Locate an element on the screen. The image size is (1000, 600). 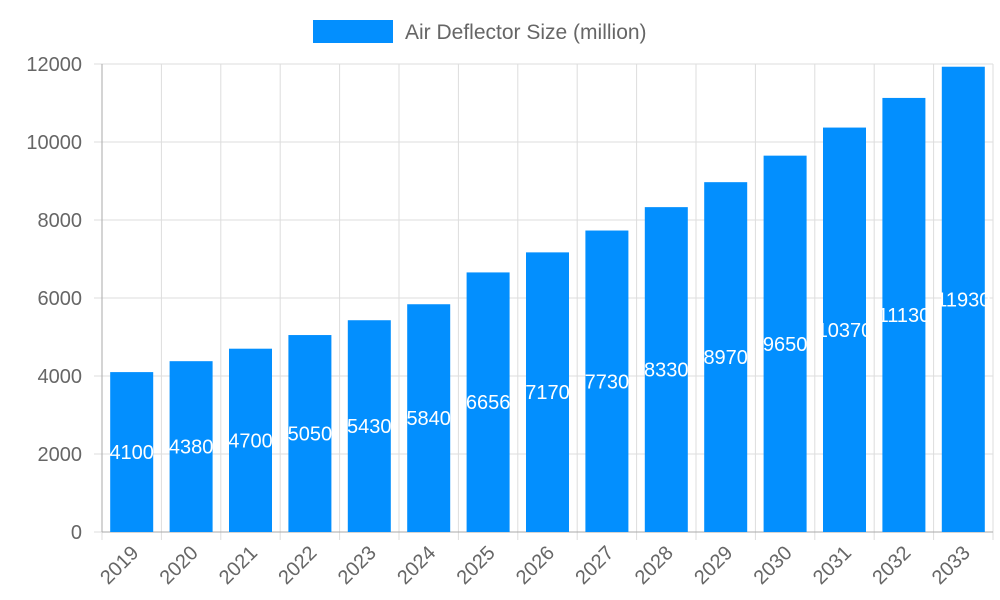
data-label: 8970 is located at coordinates (725, 358).